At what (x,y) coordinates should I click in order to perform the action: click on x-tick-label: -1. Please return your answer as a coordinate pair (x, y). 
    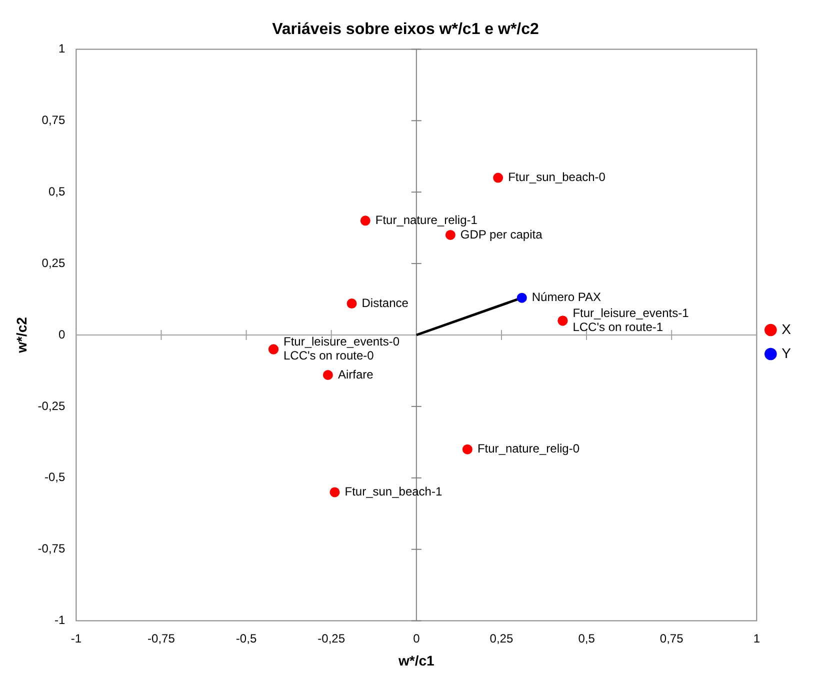
    Looking at the image, I should click on (76, 638).